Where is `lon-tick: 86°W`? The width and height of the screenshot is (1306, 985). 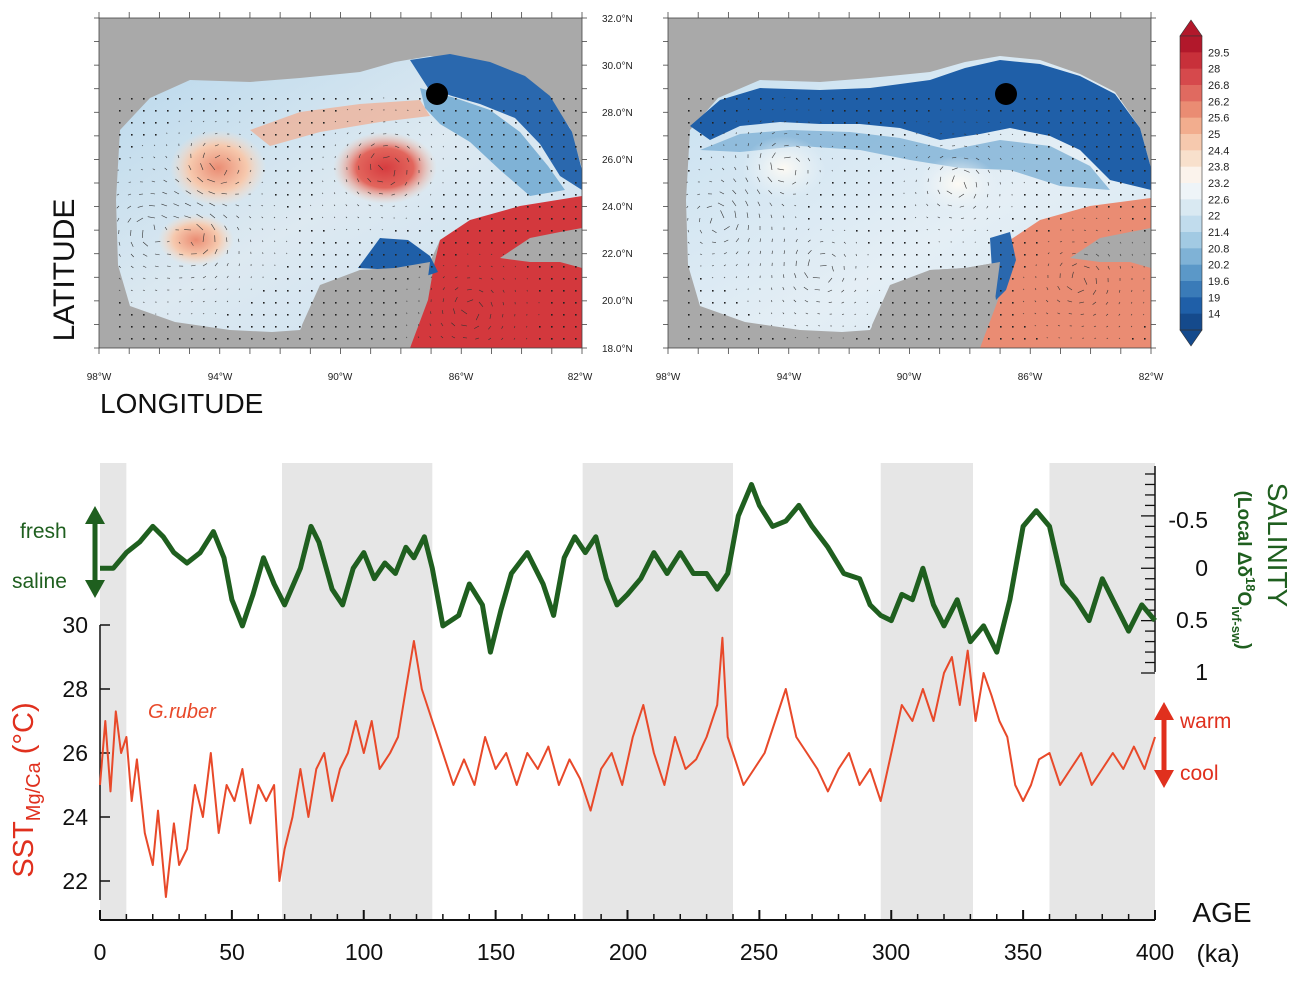 lon-tick: 86°W is located at coordinates (461, 377).